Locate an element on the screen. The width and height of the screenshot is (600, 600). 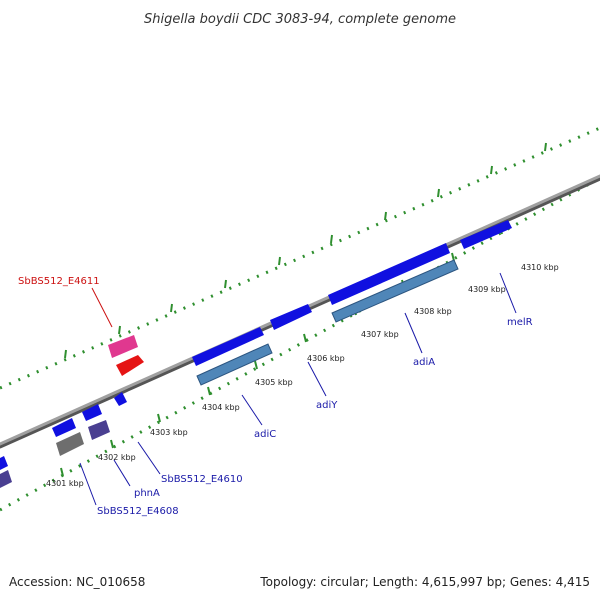
kbp-label-4306: 4306 kbp is located at coordinates (326, 358).